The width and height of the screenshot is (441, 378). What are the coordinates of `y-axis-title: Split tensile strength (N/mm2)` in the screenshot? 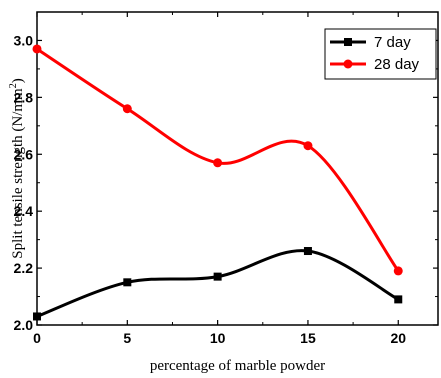 It's located at (17, 168).